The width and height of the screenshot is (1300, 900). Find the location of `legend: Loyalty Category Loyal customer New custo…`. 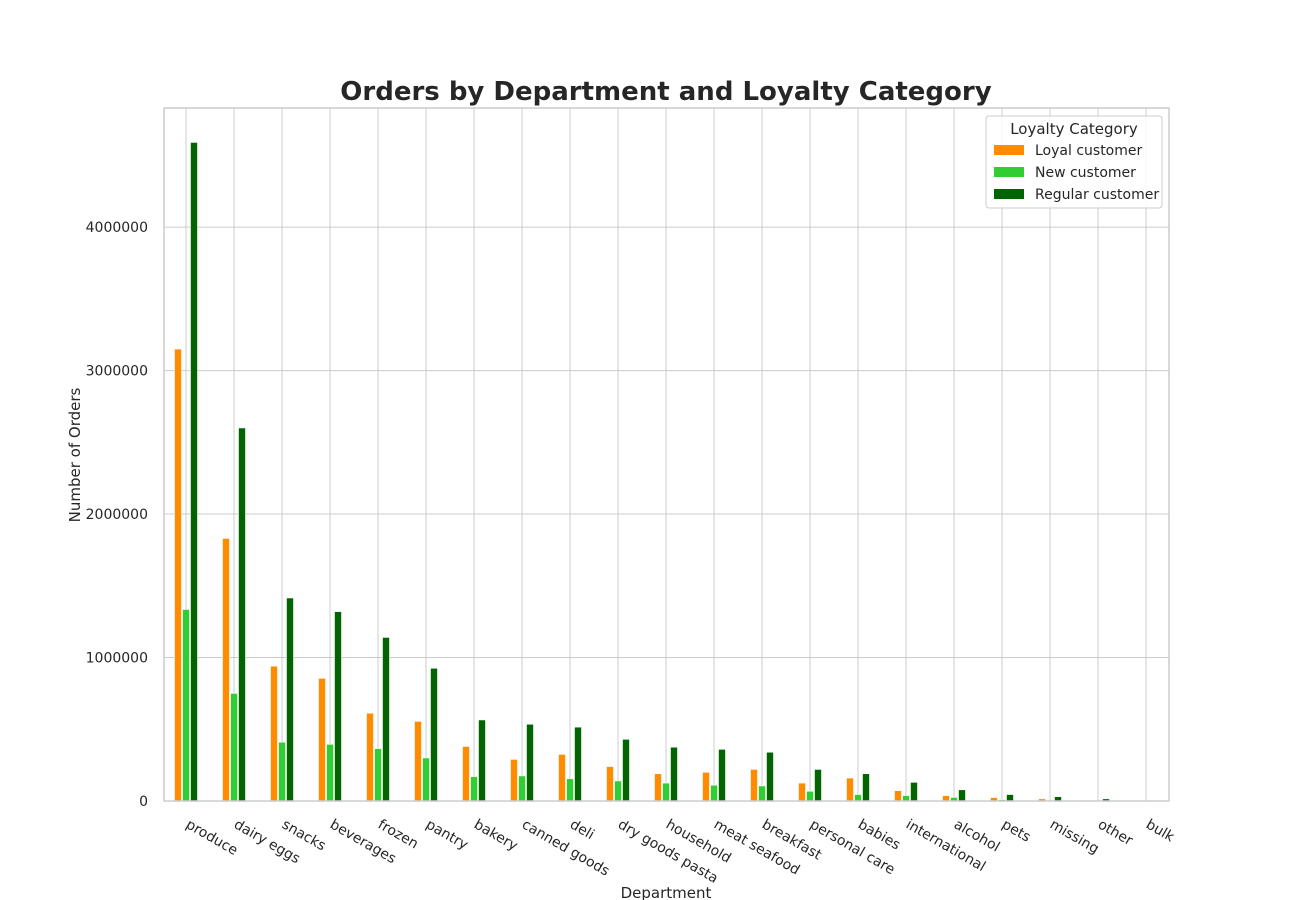

legend: Loyalty Category Loyal customer New custo… is located at coordinates (1074, 162).